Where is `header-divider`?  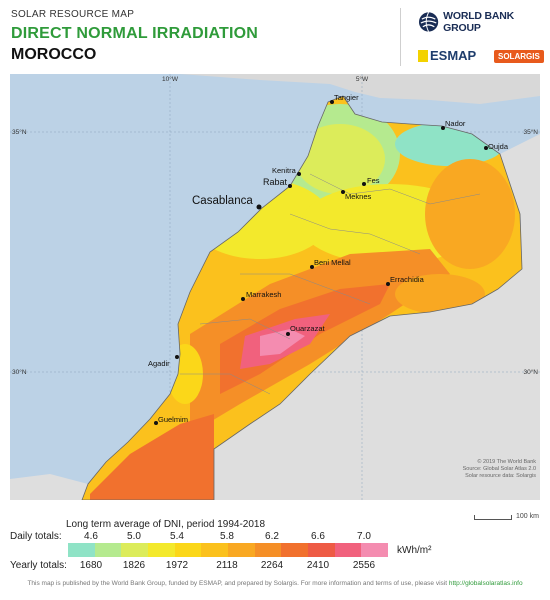
header-divider is located at coordinates (400, 37).